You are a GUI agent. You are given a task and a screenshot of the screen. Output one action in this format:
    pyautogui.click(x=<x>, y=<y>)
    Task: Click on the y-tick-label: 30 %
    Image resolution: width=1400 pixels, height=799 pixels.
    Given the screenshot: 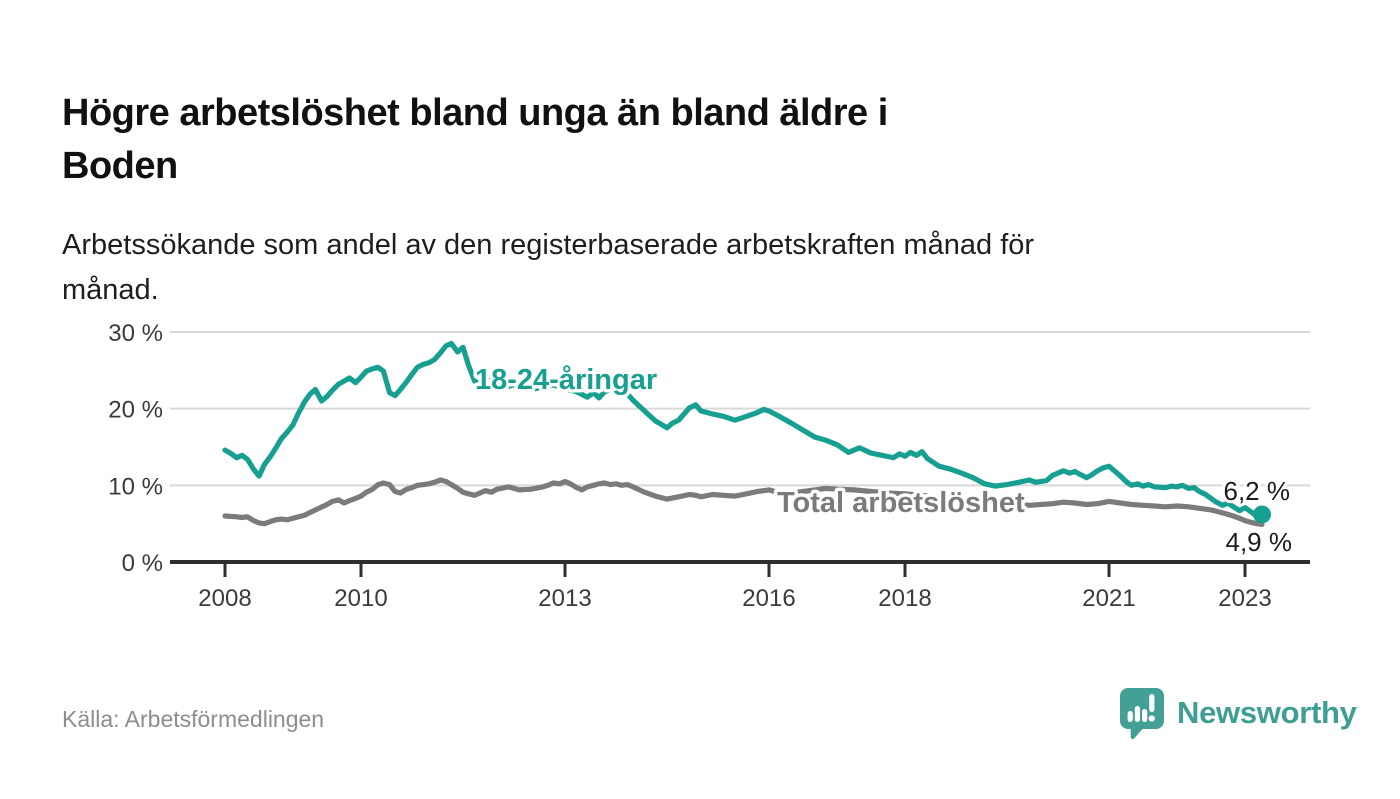 What is the action you would take?
    pyautogui.click(x=135, y=333)
    